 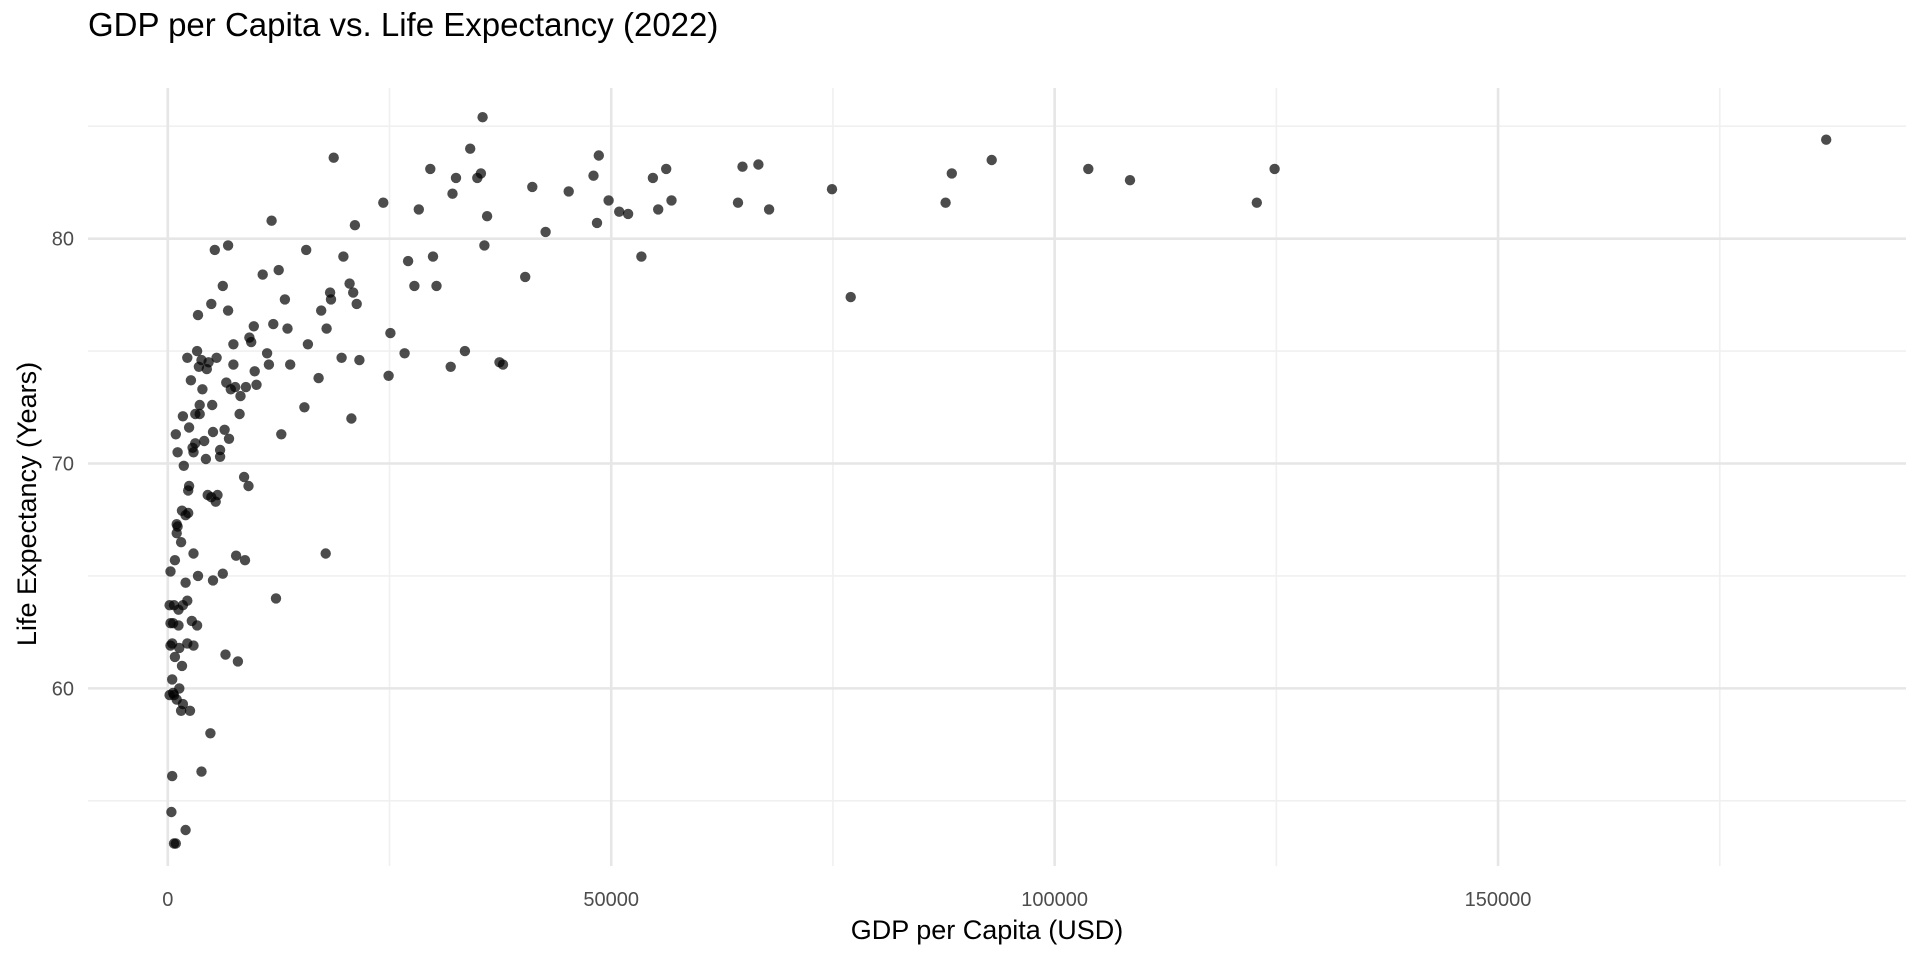 What do you see at coordinates (987, 930) in the screenshot?
I see `x-axis-title: GDP per Capita (USD)` at bounding box center [987, 930].